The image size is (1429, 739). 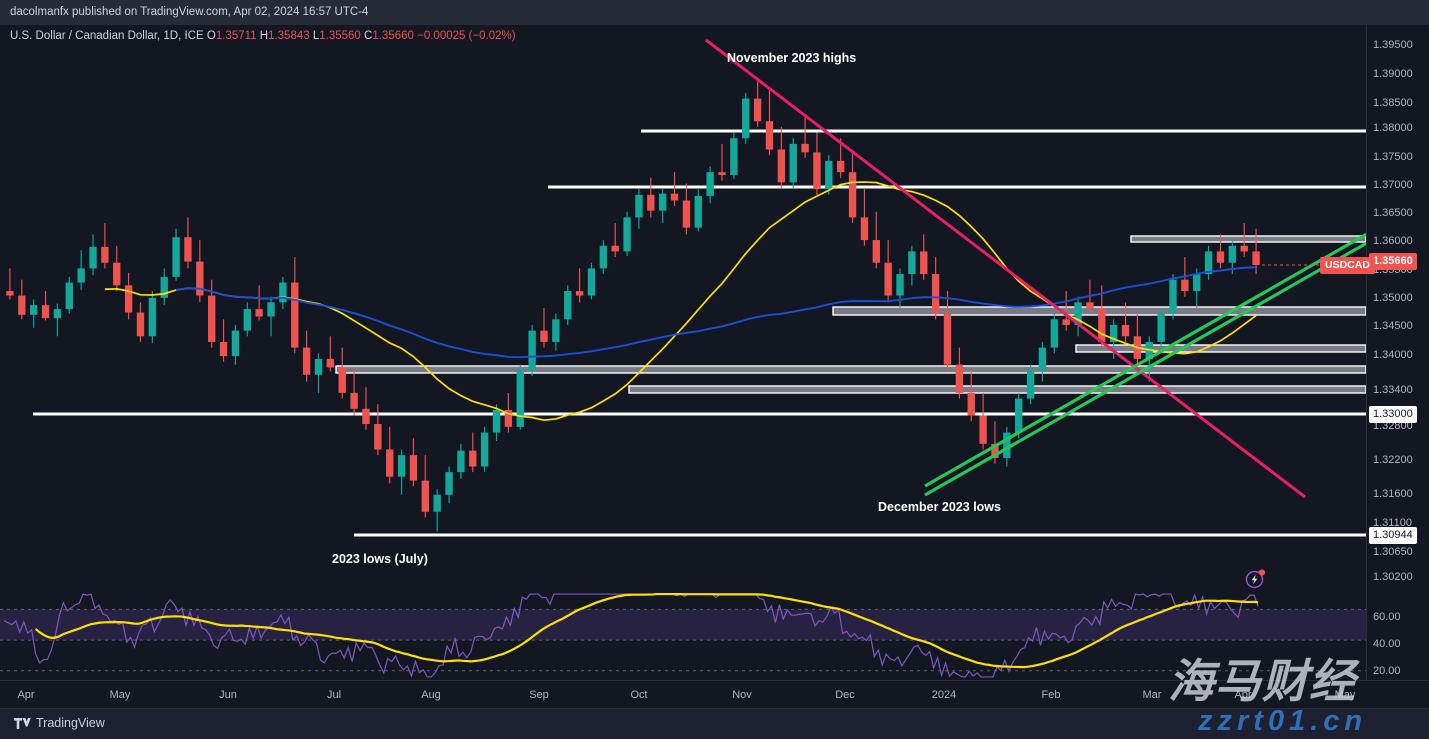 What do you see at coordinates (1393, 261) in the screenshot?
I see `current-price-badge: 1.35660` at bounding box center [1393, 261].